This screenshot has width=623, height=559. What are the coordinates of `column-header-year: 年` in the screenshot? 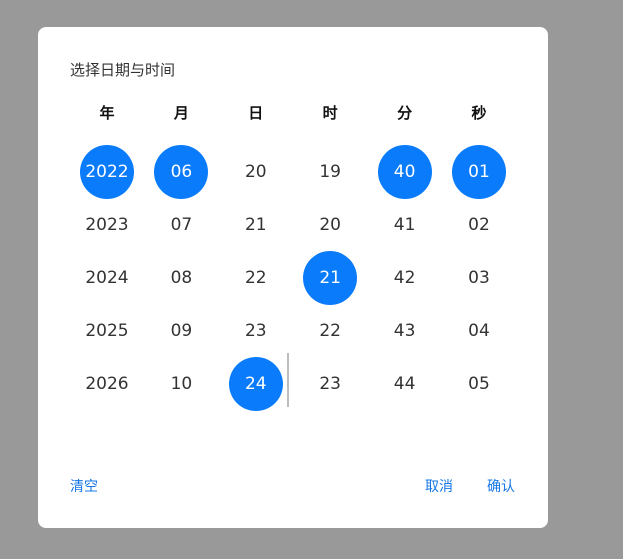 It's located at (107, 113).